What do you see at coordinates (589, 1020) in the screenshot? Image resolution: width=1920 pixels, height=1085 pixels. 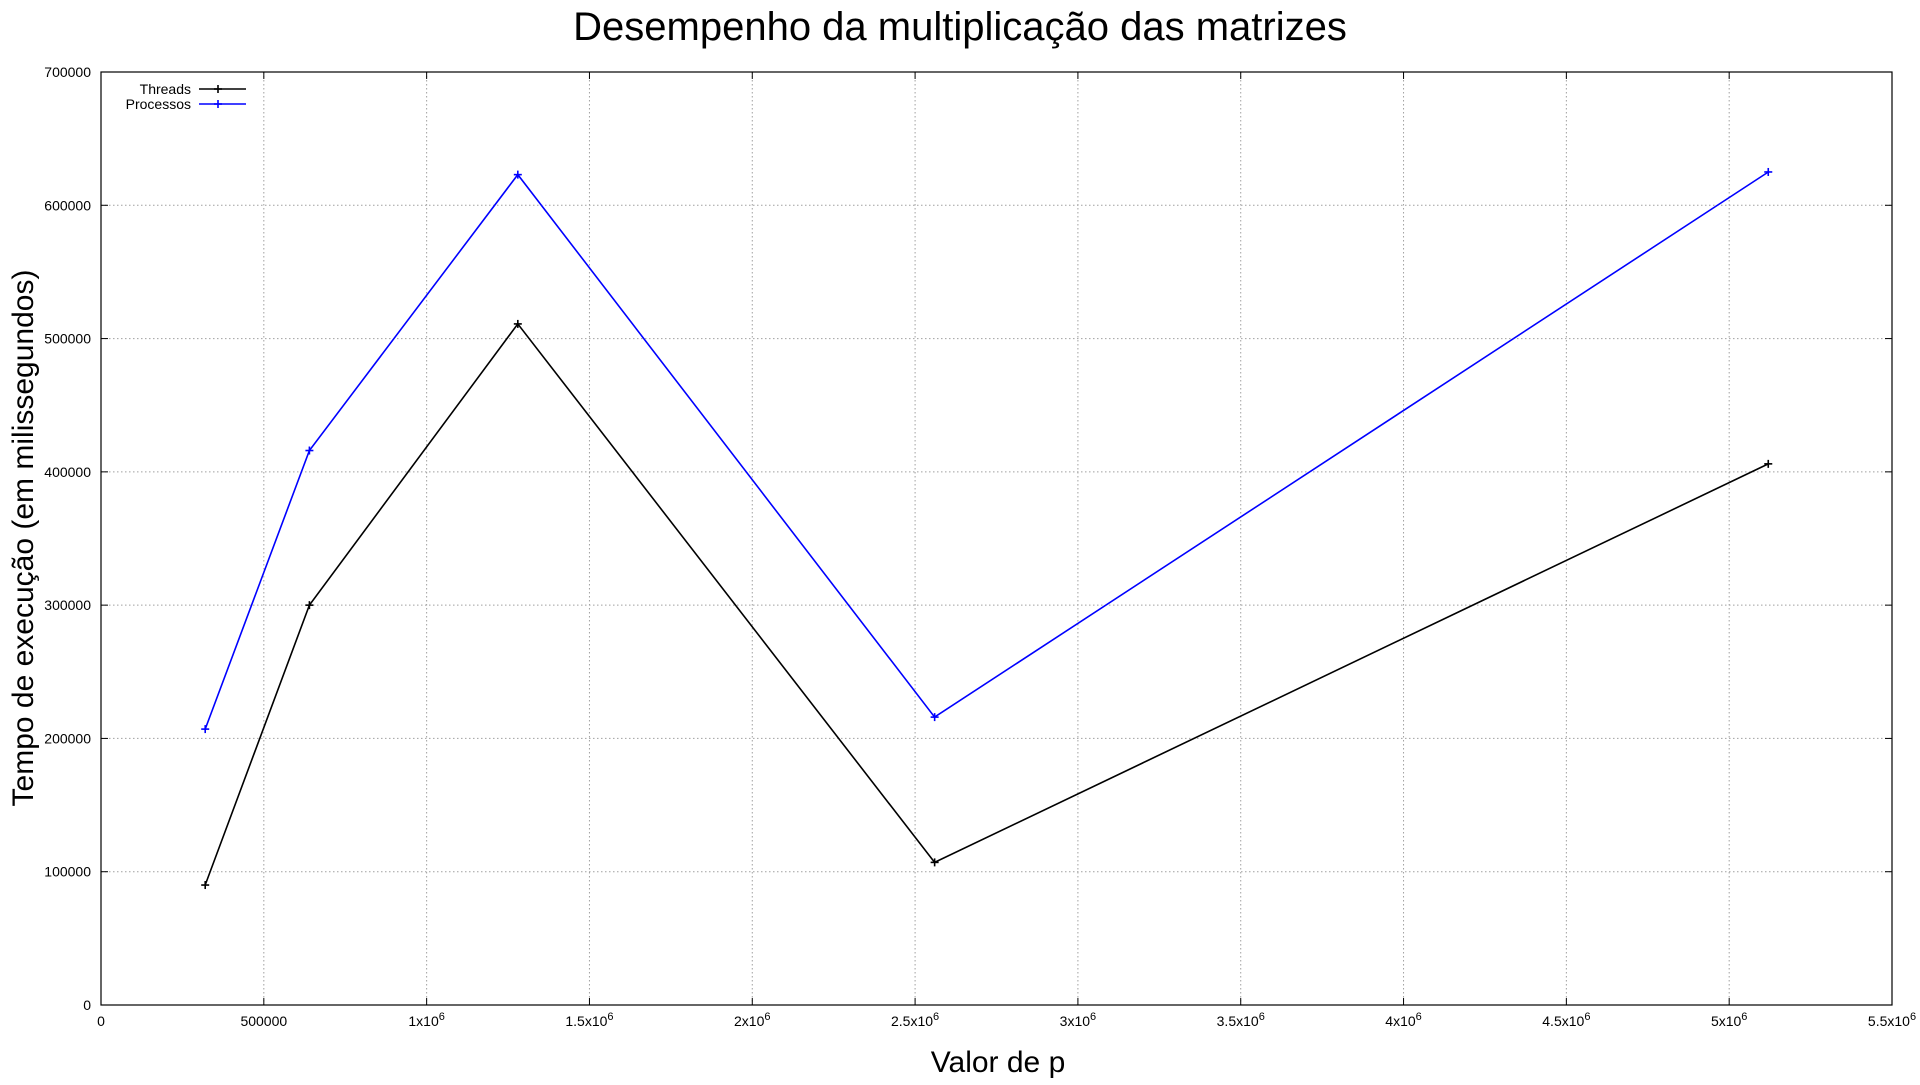 I see `x-tick-label: 1.5x10⁶` at bounding box center [589, 1020].